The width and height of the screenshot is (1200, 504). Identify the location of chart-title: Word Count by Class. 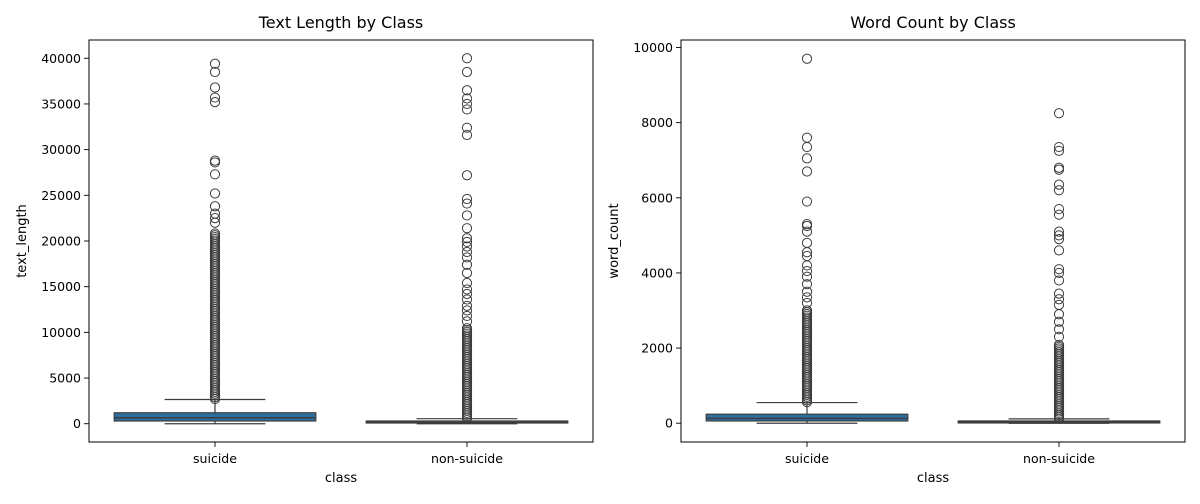
(933, 22).